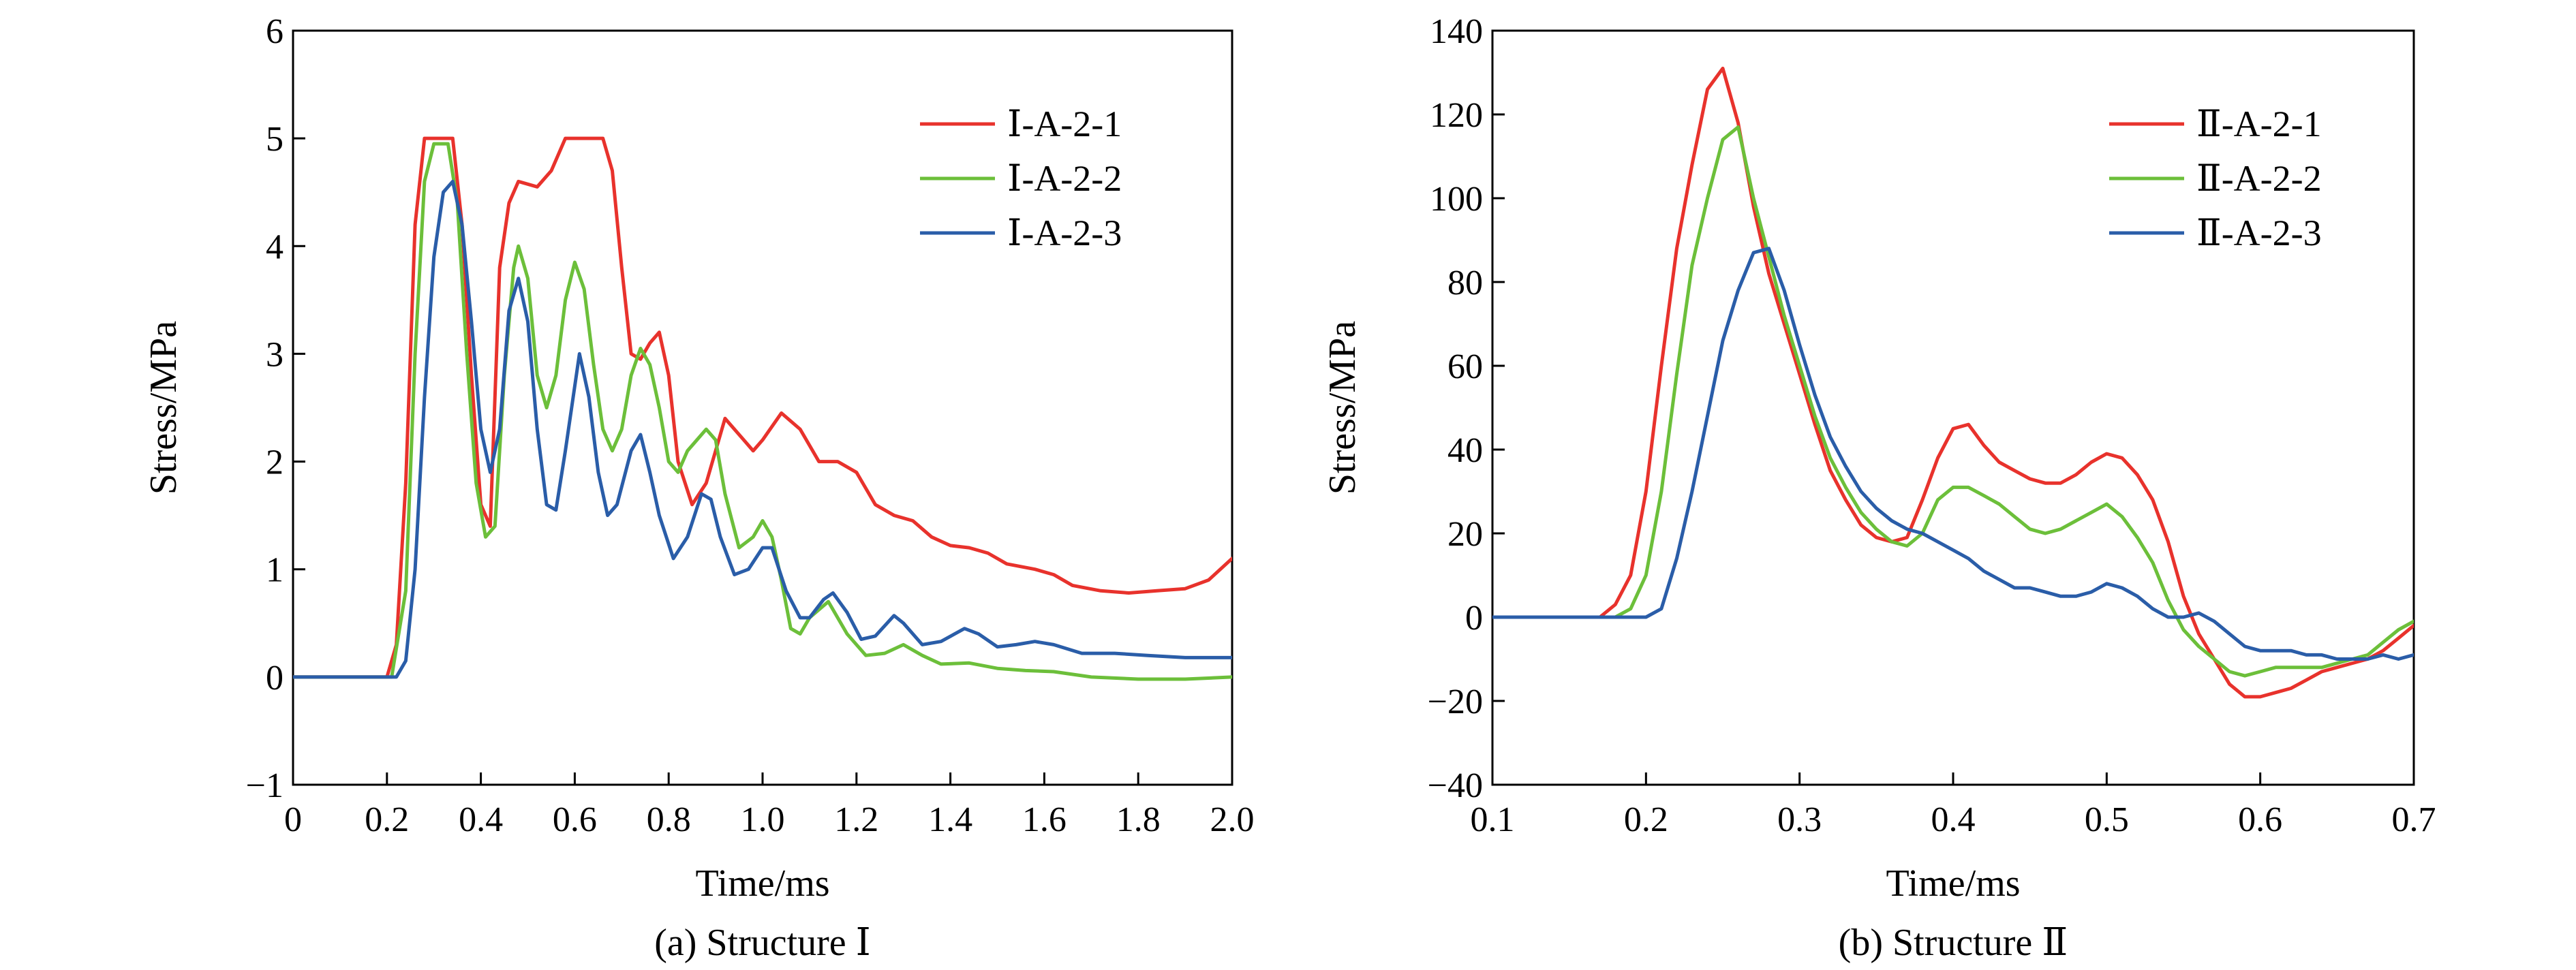 This screenshot has height=970, width=2576. Describe the element at coordinates (669, 819) in the screenshot. I see `panel-a-x-tick-label: 0.8` at that location.